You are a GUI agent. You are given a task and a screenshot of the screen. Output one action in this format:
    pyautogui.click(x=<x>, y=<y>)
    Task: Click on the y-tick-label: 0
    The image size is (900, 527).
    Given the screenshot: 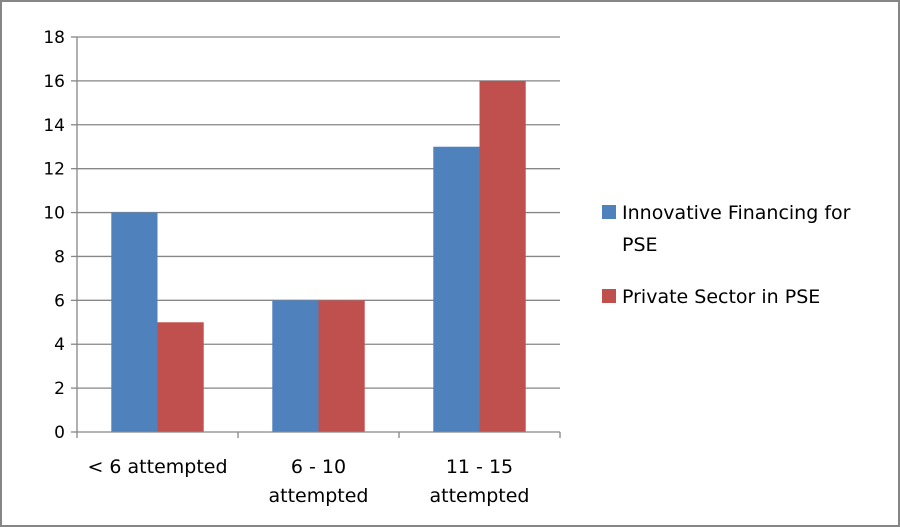 What is the action you would take?
    pyautogui.click(x=59, y=433)
    